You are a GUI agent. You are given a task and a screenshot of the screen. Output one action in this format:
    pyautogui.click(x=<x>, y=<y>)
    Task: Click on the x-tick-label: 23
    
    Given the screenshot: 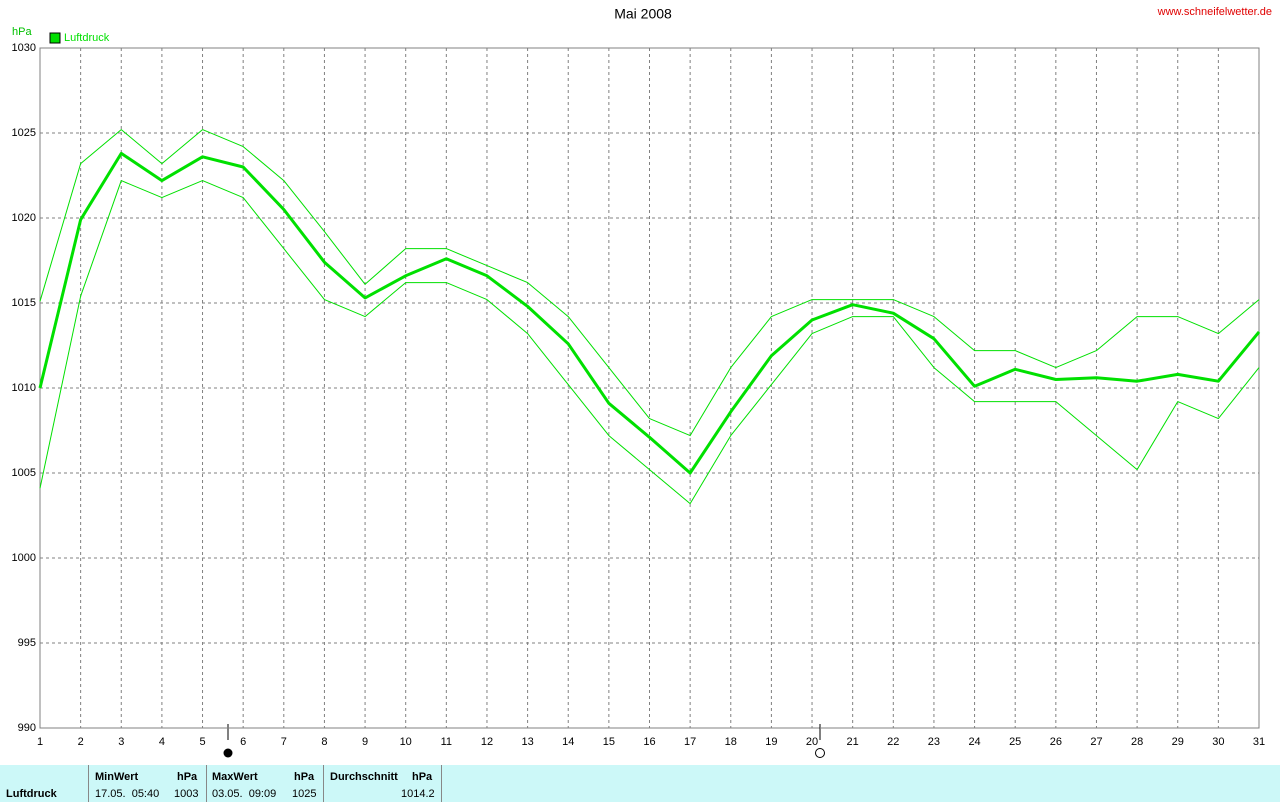 What is the action you would take?
    pyautogui.click(x=934, y=742)
    